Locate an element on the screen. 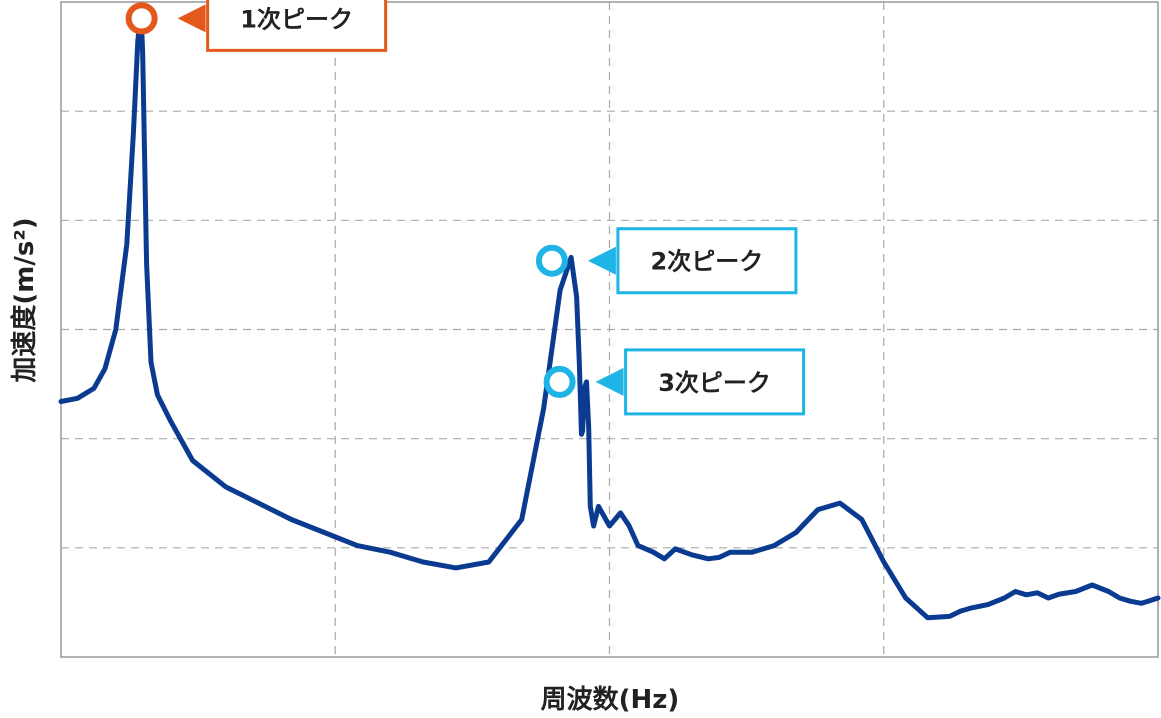 The height and width of the screenshot is (718, 1161). x-axis-label: 周波数(Hz) is located at coordinates (610, 700).